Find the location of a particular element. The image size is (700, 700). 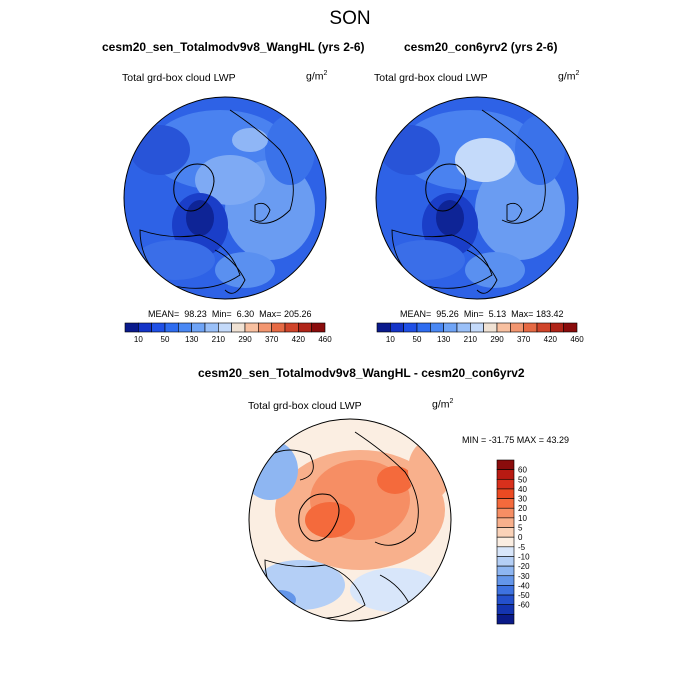

diff-units: g/m2 is located at coordinates (443, 404).